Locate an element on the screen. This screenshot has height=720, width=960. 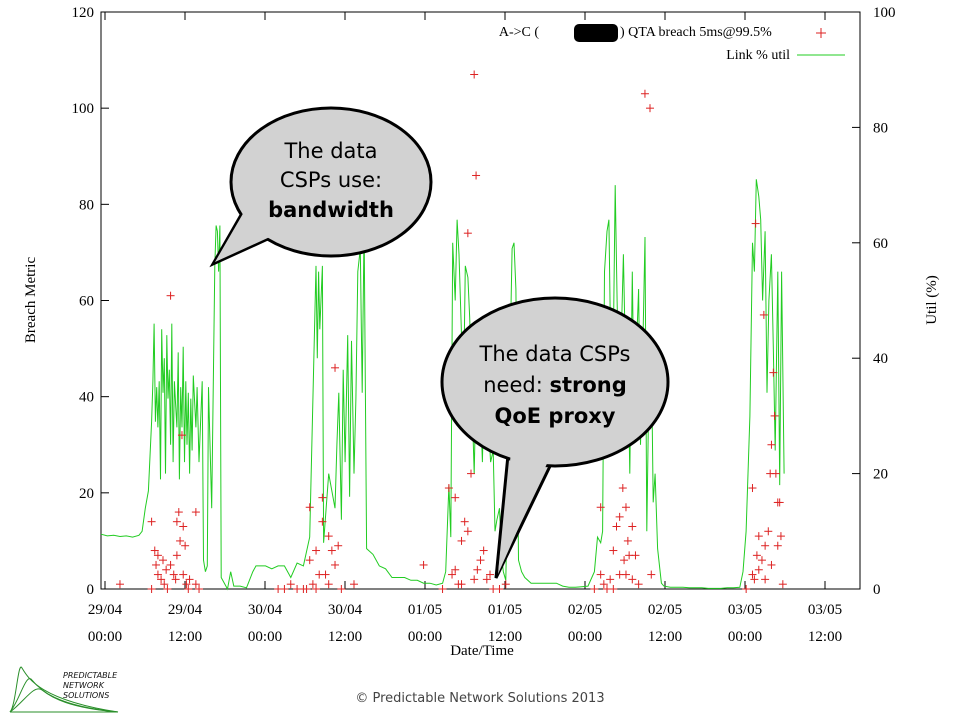
y-tick-label: 120 is located at coordinates (83, 13).